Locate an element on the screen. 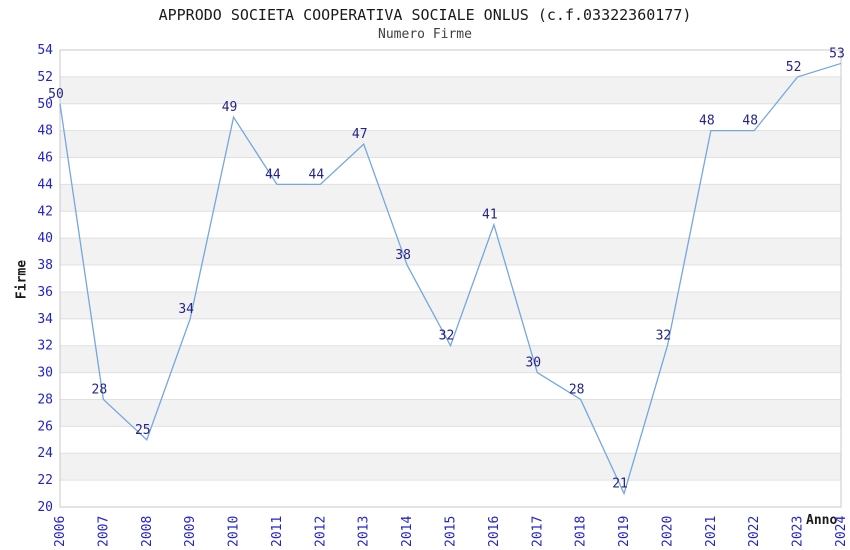 This screenshot has height=550, width=850. y-tick-label: 54 is located at coordinates (45, 50).